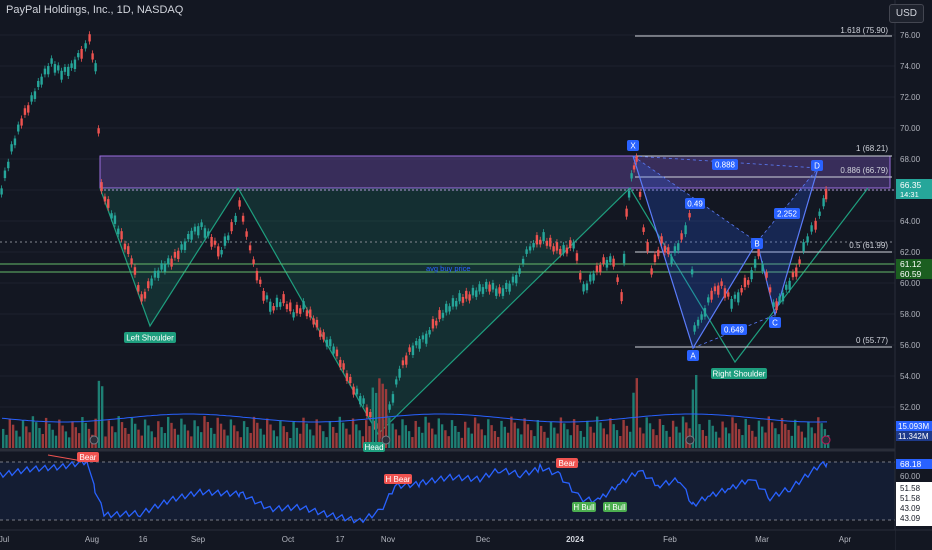  I want to click on left-shoulder-label: Left Shoulder, so click(150, 338).